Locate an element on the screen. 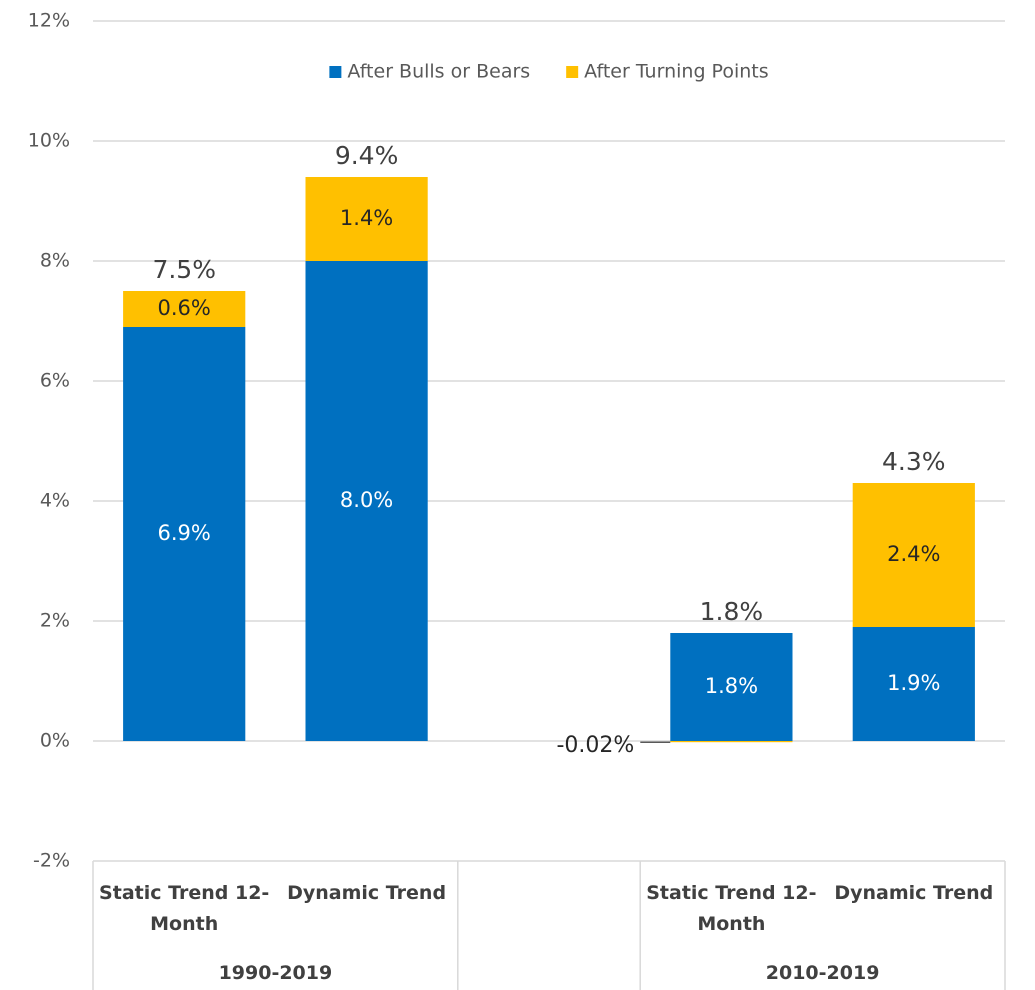  group-label: 2010-2019 is located at coordinates (822, 973).